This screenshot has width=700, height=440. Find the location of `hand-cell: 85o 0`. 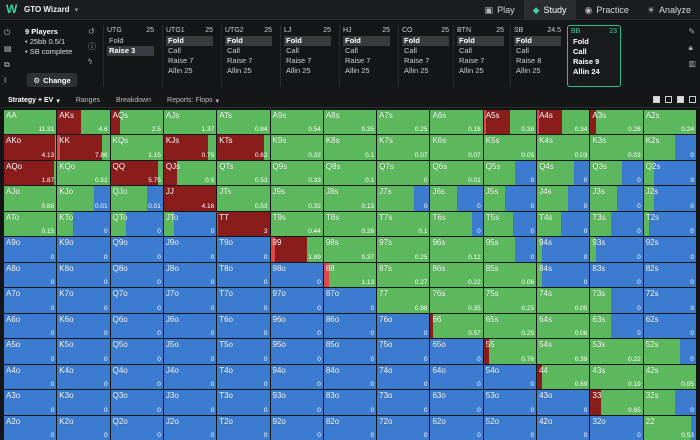

hand-cell: 85o 0 is located at coordinates (350, 351).